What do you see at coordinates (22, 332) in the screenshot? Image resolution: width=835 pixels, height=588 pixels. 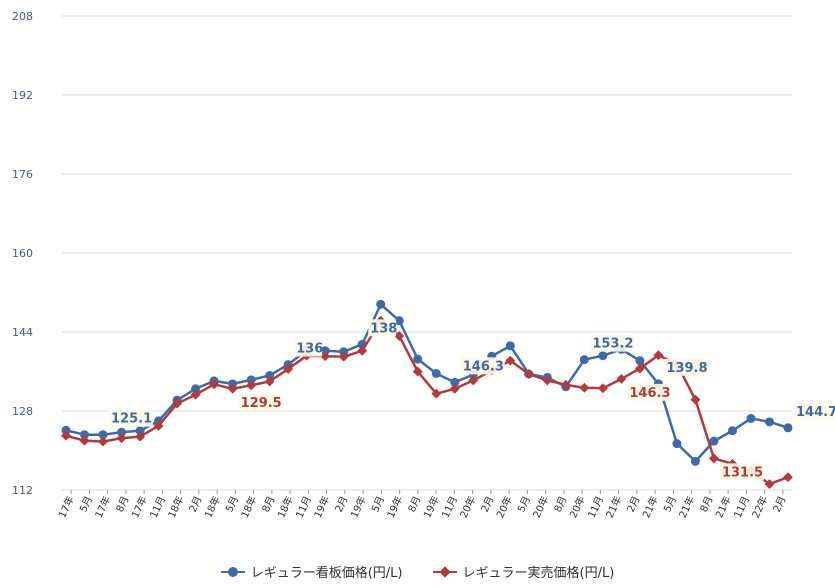 I see `y-tick-label: 144` at bounding box center [22, 332].